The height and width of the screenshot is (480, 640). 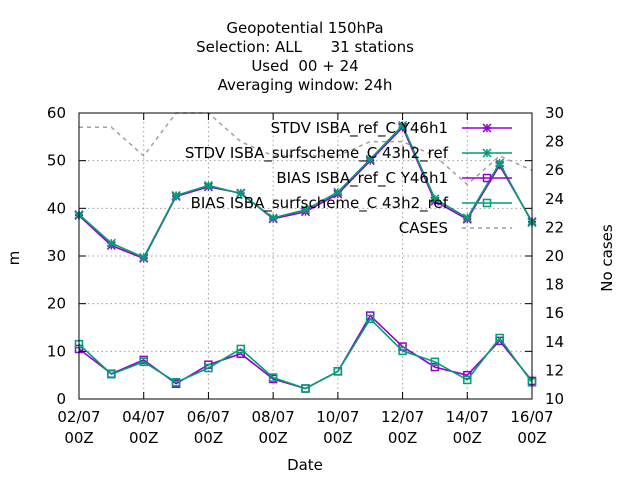 I want to click on y-tick-label: 30, so click(x=56, y=256).